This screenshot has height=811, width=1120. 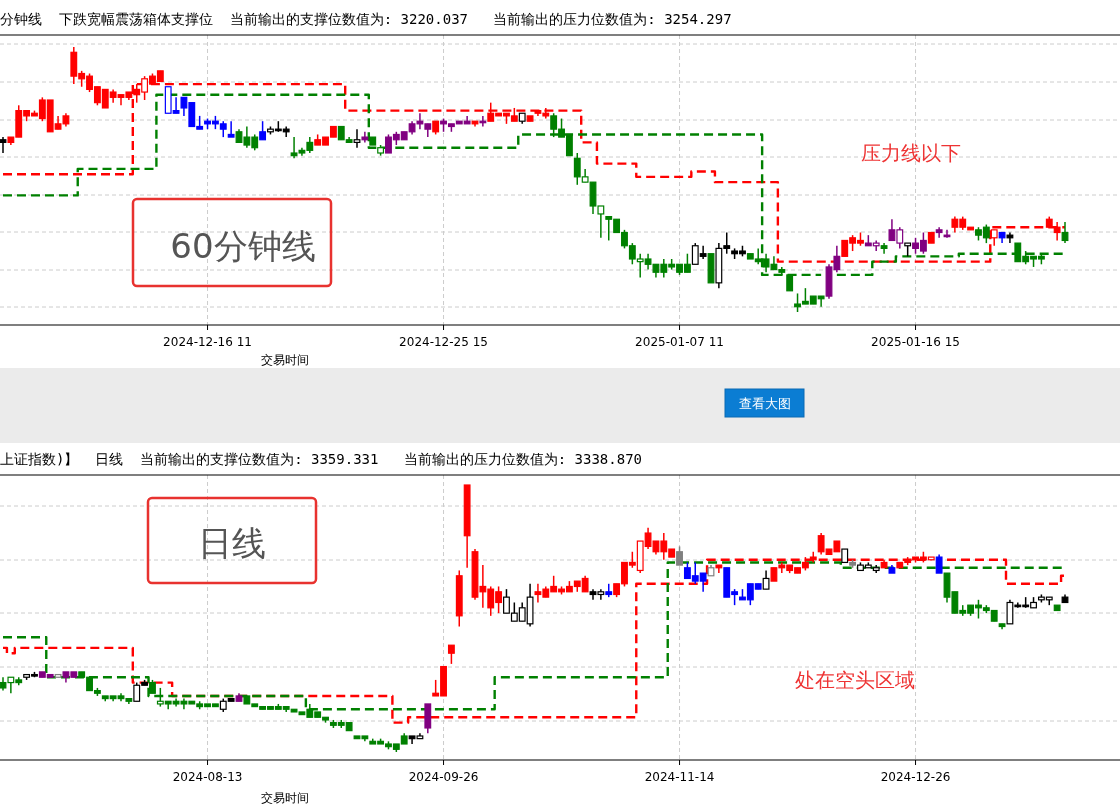 I want to click on tick-label: 2024-12-26, so click(x=915, y=777).